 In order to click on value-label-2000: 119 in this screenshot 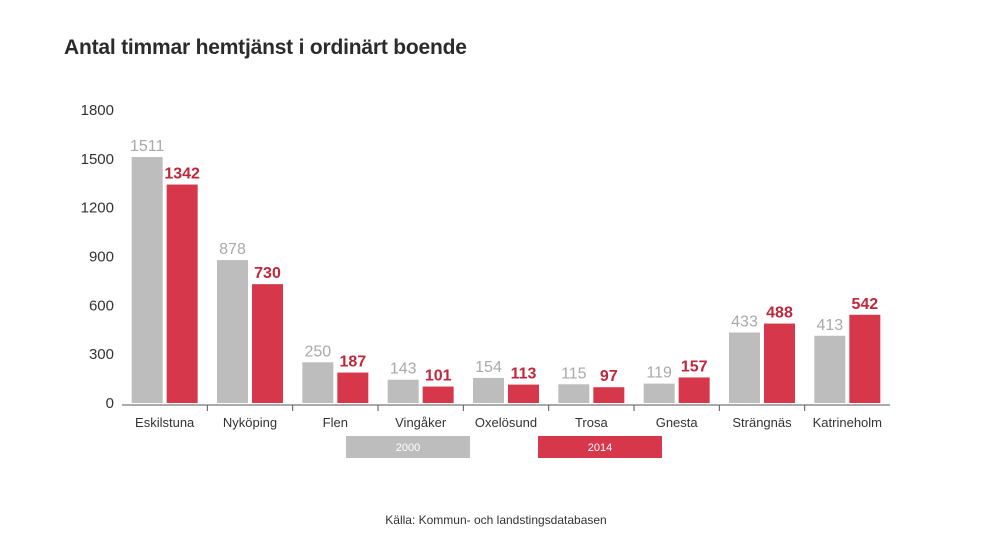, I will do `click(659, 373)`.